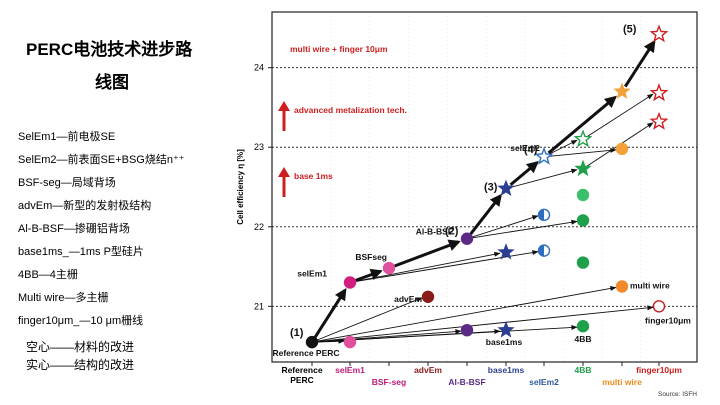 The height and width of the screenshot is (405, 720). I want to click on page-title-line1: PERC电池技术进步路, so click(109, 49).